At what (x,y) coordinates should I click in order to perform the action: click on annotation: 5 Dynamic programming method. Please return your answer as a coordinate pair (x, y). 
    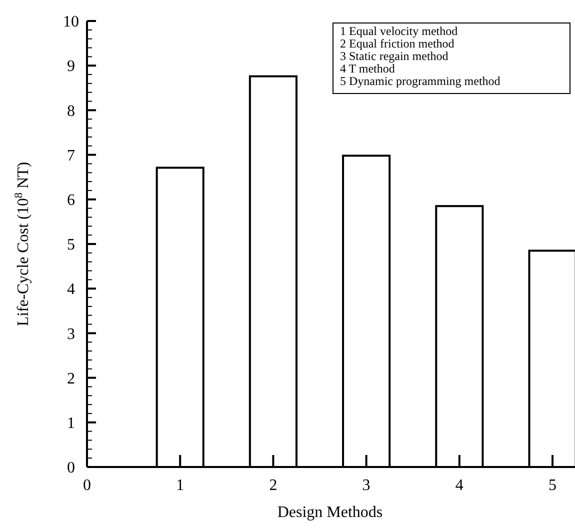
    Looking at the image, I should click on (420, 81).